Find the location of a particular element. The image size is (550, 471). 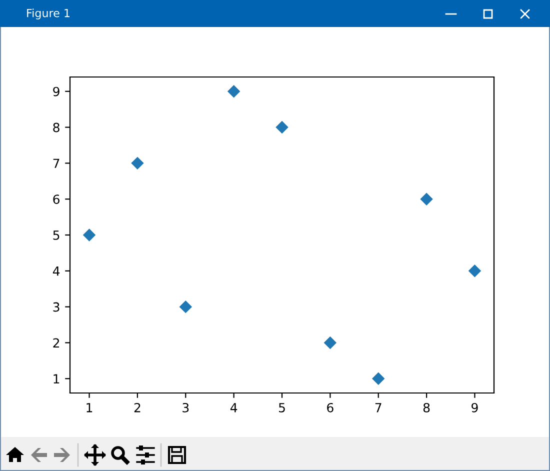

x-tick-label: 2 is located at coordinates (137, 407).